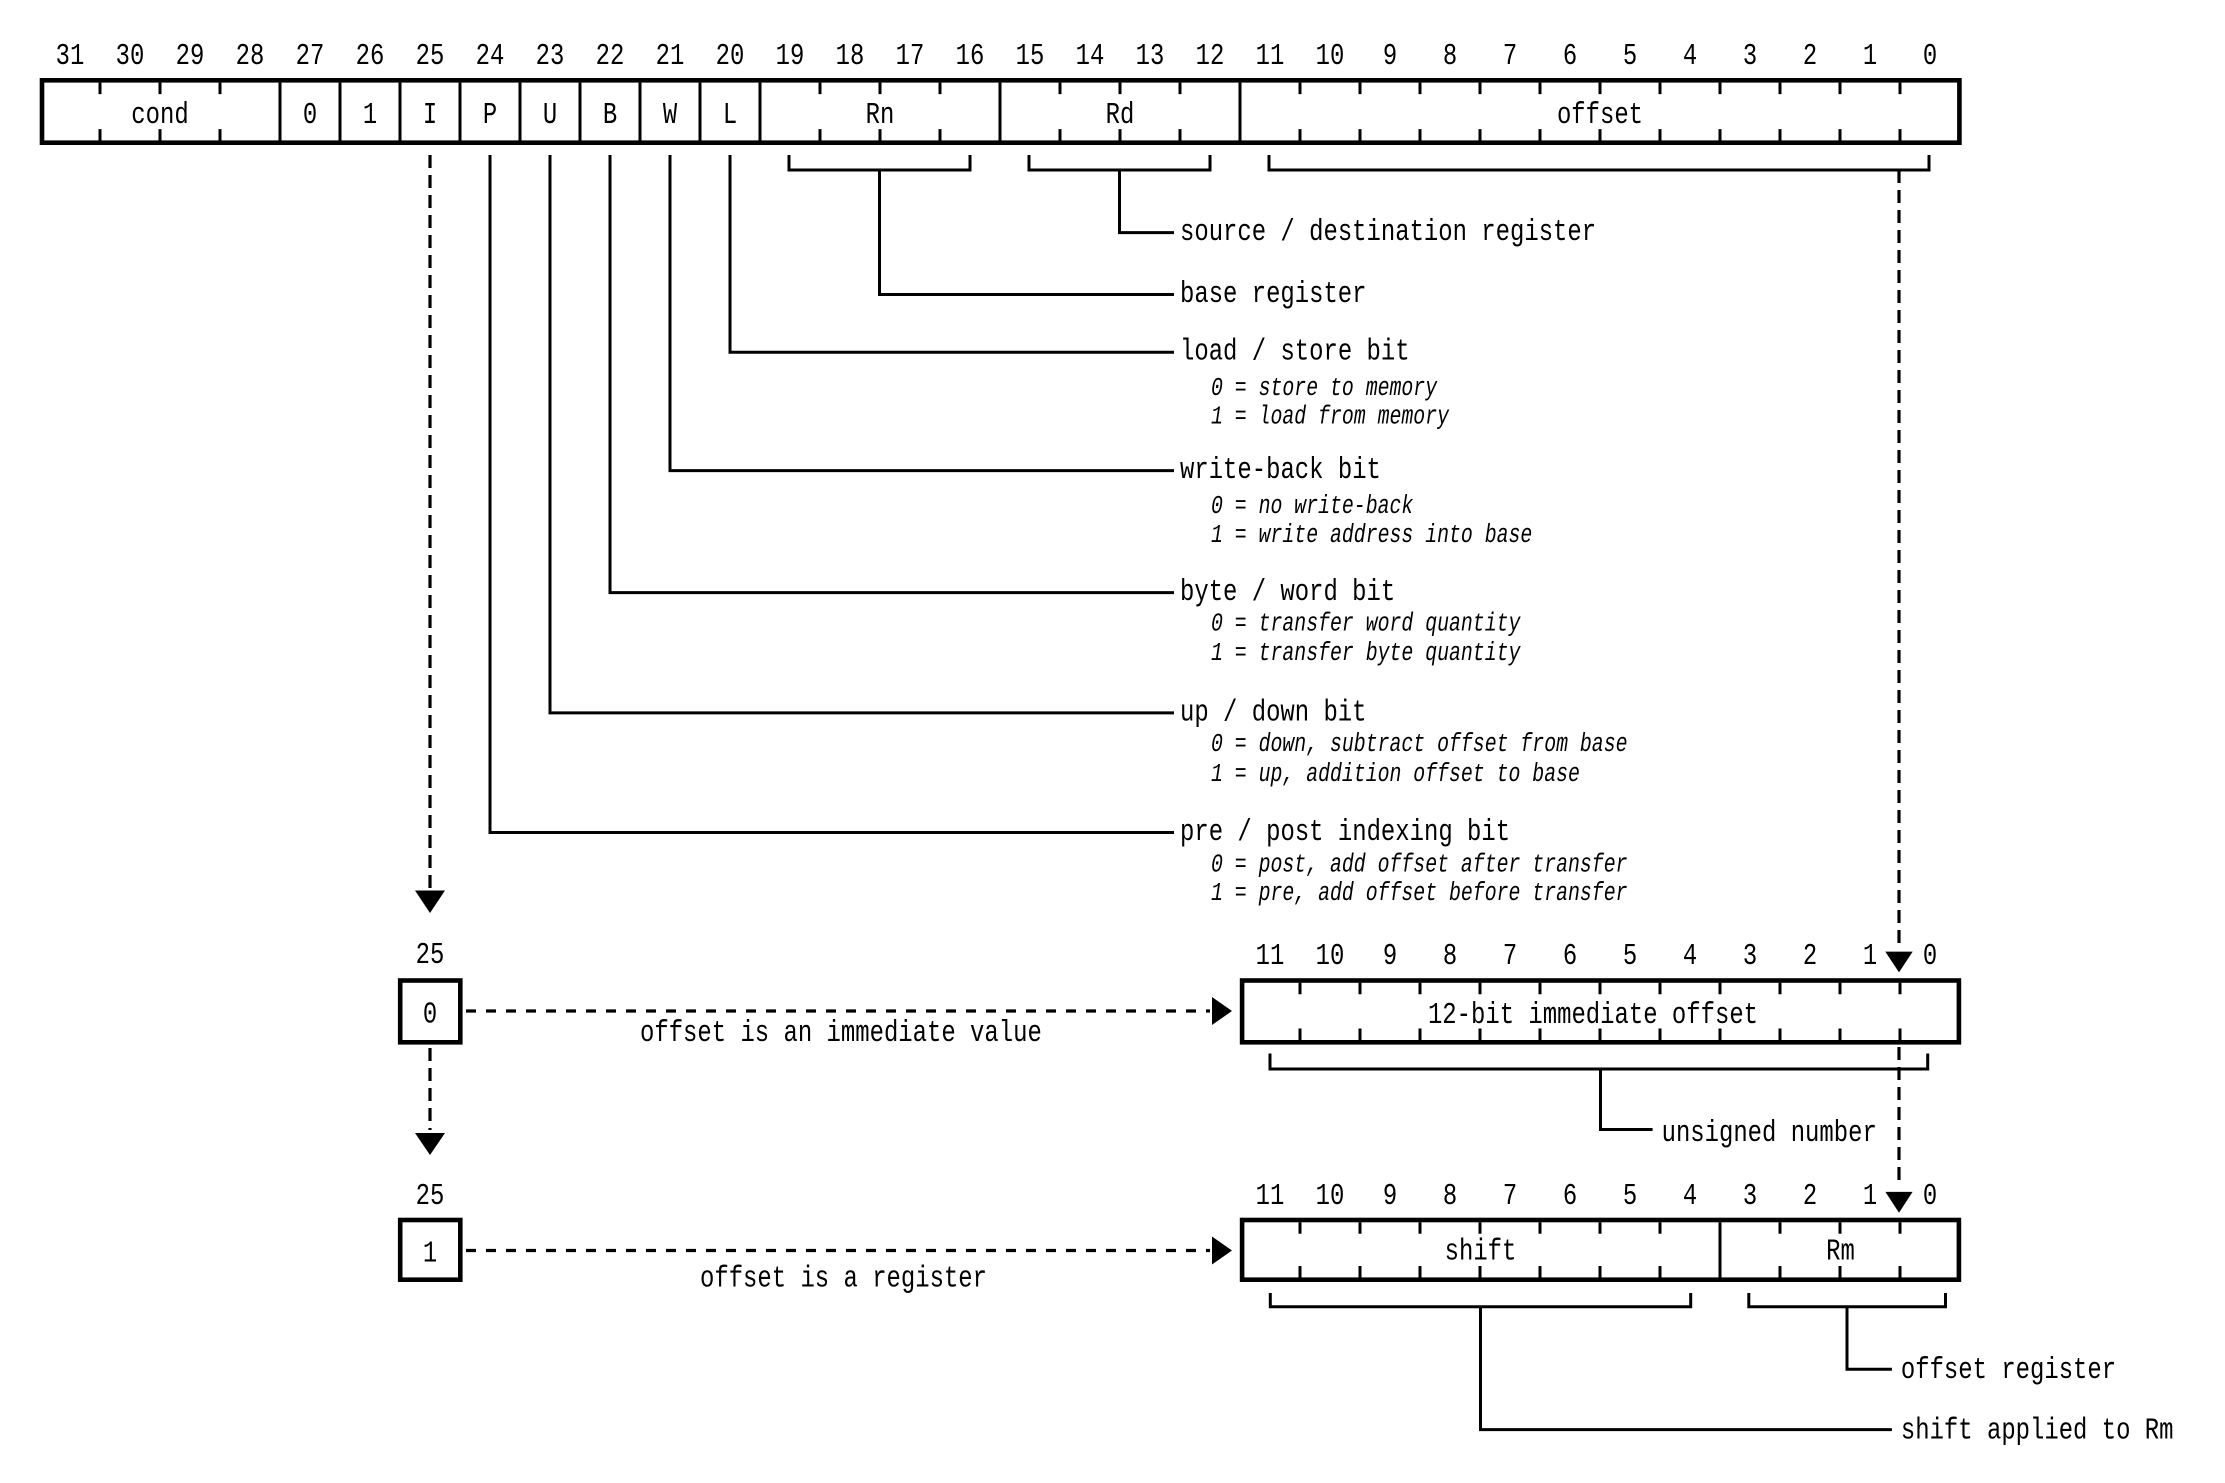 The height and width of the screenshot is (1483, 2225). What do you see at coordinates (490, 115) in the screenshot?
I see `svg-text: P` at bounding box center [490, 115].